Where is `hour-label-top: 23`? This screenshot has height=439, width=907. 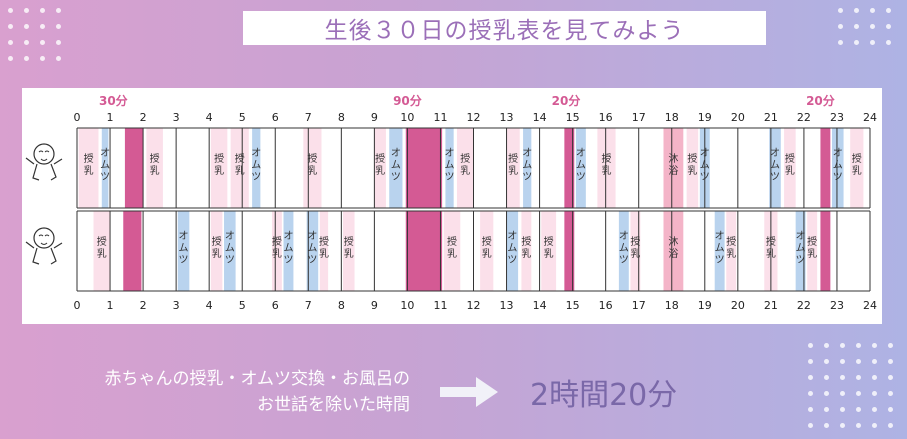
hour-label-top: 23 is located at coordinates (837, 117).